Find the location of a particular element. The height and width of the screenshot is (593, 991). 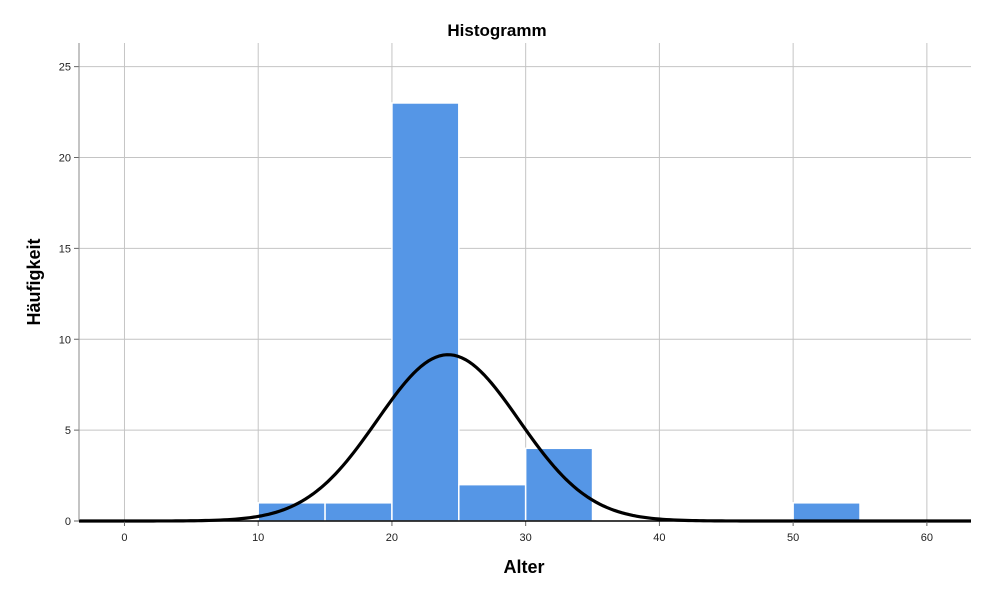

x-axis-label: Alter is located at coordinates (523, 567).